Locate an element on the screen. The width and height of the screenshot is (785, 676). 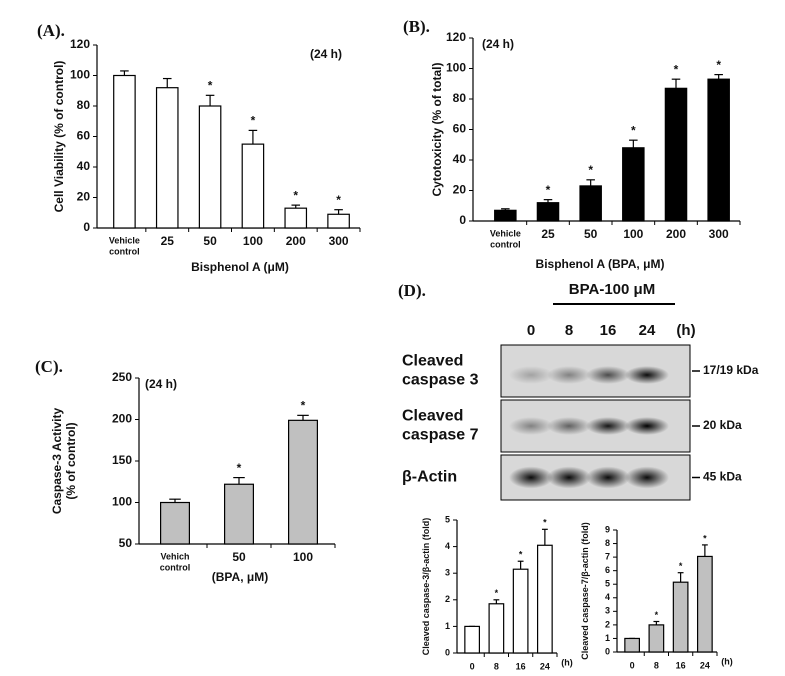
y-tick-label: 1 is located at coordinates (607, 638).